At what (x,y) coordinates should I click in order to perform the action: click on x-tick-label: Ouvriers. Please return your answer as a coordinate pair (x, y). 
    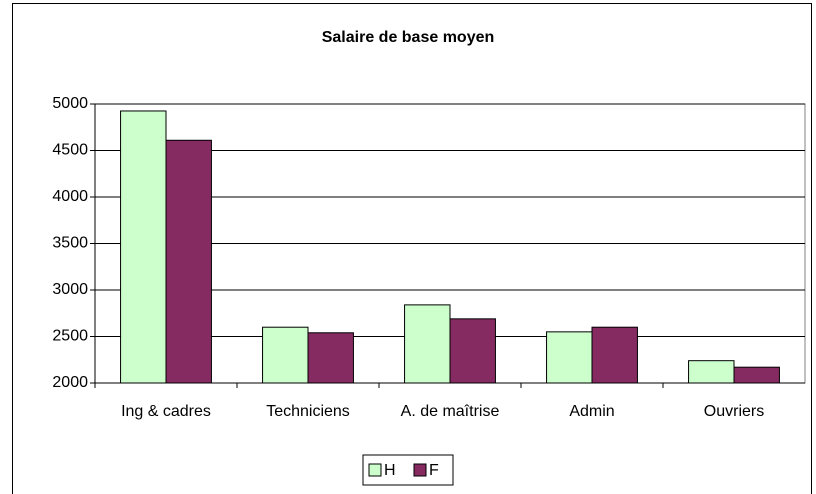
    Looking at the image, I should click on (734, 411).